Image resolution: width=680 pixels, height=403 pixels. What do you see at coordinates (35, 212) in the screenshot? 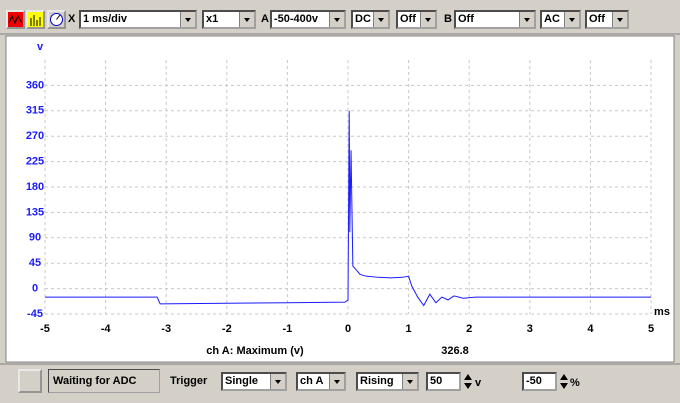
I see `y-tick-label: 135` at bounding box center [35, 212].